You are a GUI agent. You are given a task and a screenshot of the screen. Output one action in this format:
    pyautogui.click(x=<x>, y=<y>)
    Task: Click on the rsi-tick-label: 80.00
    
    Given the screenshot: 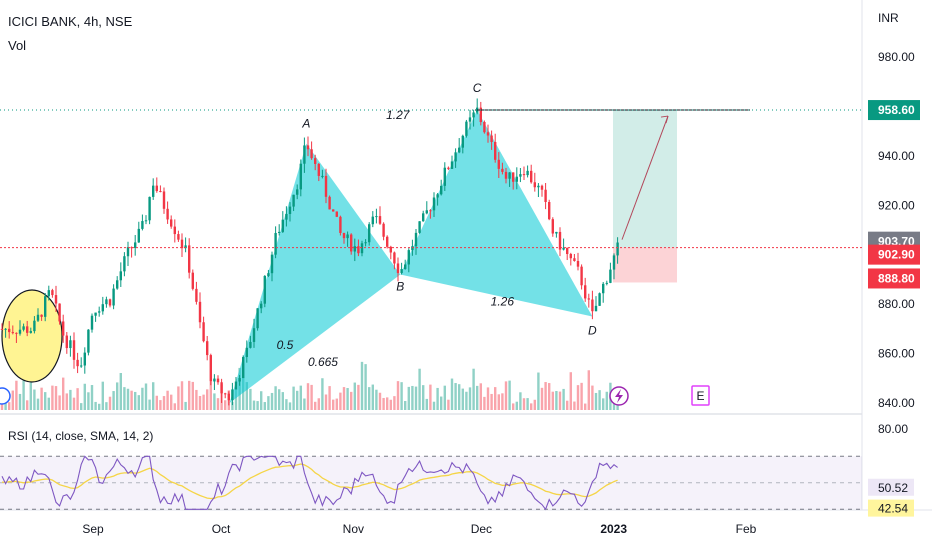 What is the action you would take?
    pyautogui.click(x=893, y=429)
    